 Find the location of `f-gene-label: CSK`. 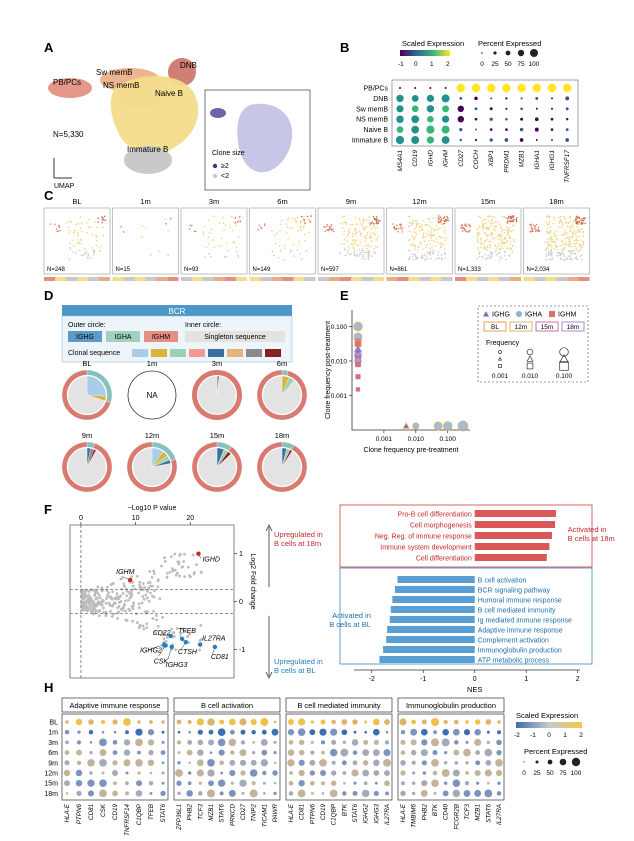

f-gene-label: CSK is located at coordinates (161, 661).